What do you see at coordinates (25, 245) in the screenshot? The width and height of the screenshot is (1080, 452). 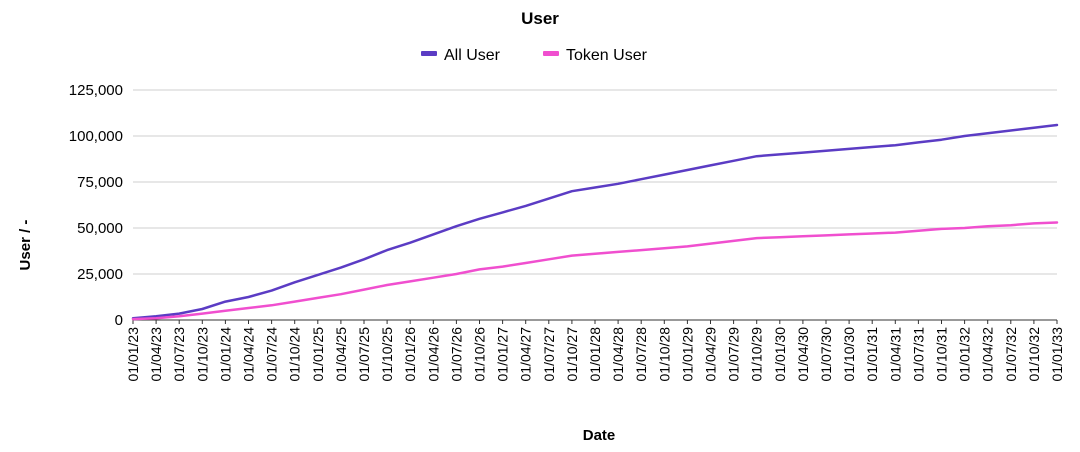 I see `y-axis-label: User / -` at bounding box center [25, 245].